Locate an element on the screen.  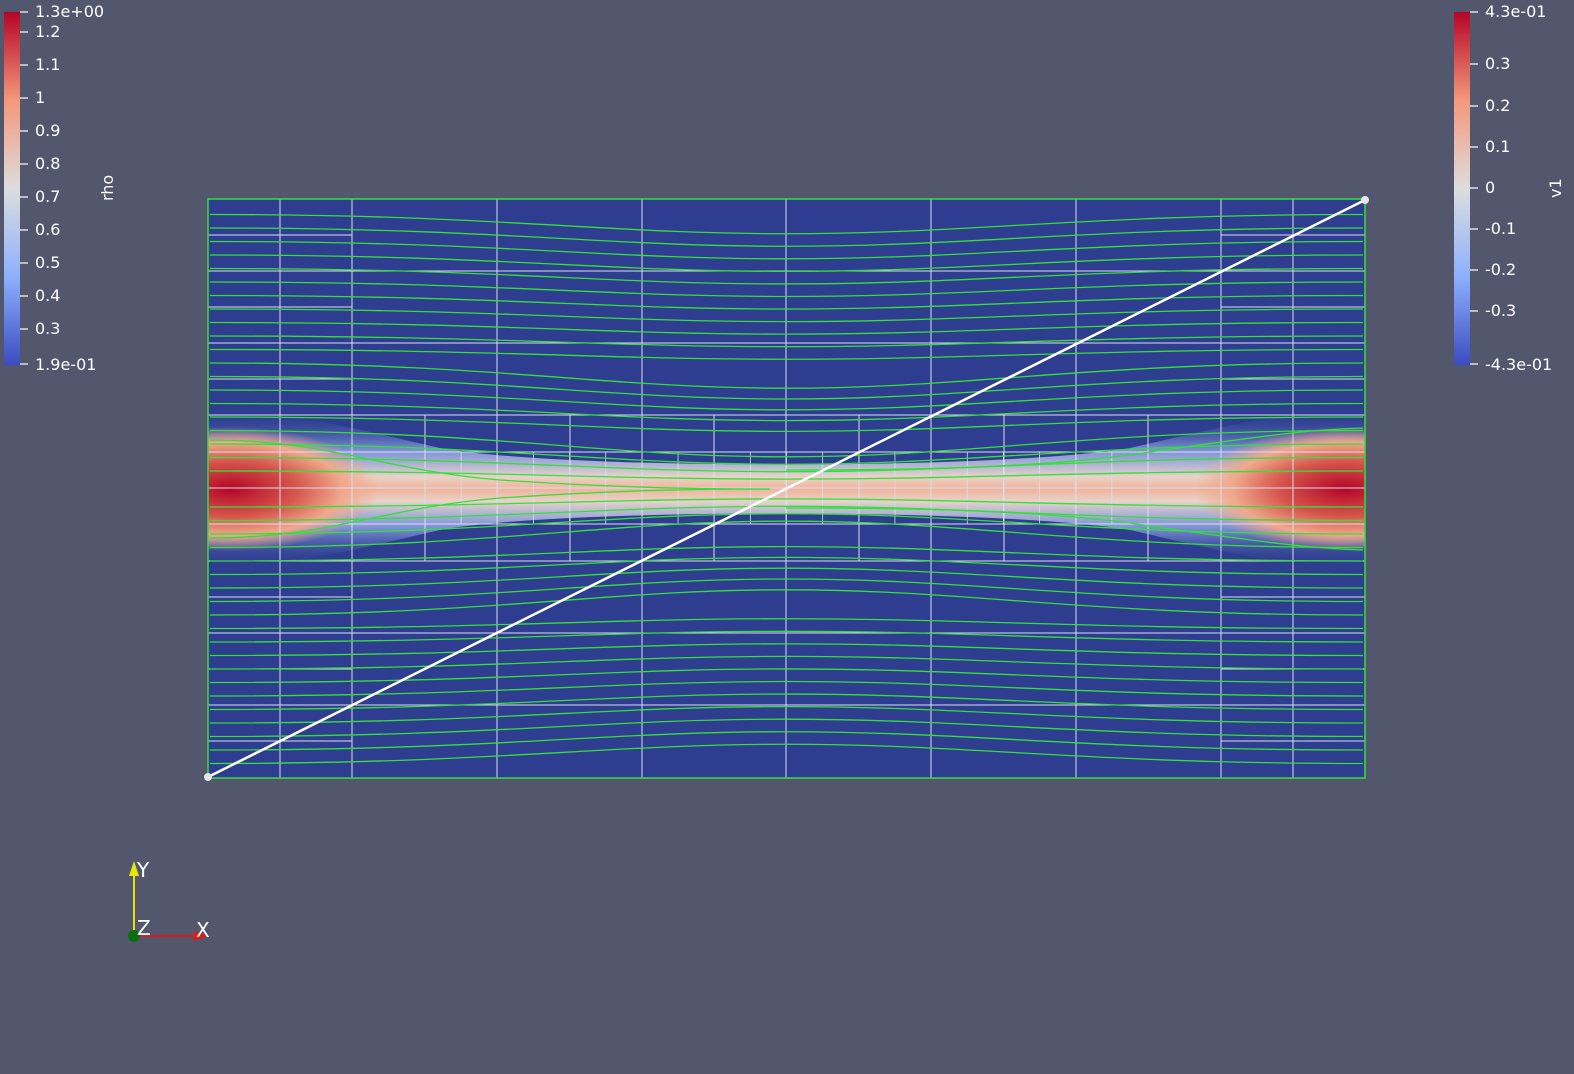
rho-tick-label: 1.2 is located at coordinates (48, 31).